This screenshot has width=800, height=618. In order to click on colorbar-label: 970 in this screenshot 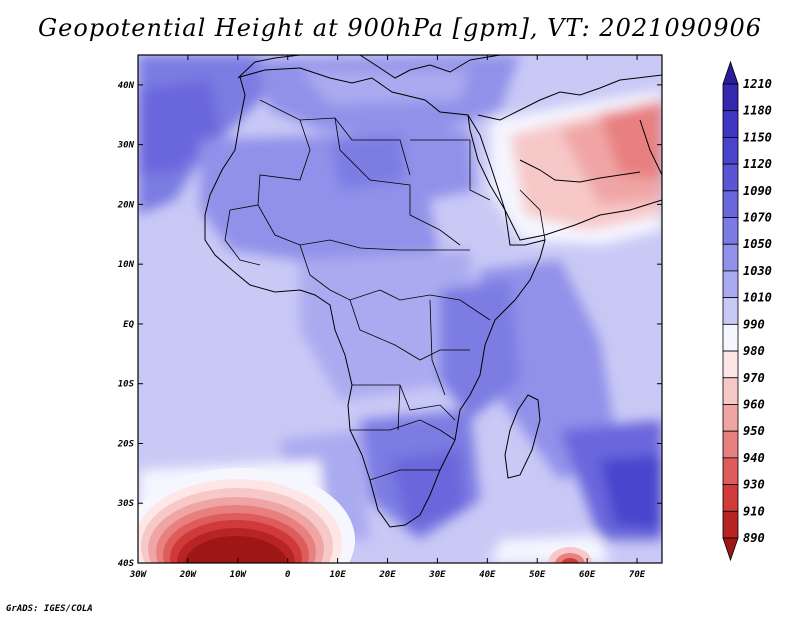, I will do `click(754, 378)`.